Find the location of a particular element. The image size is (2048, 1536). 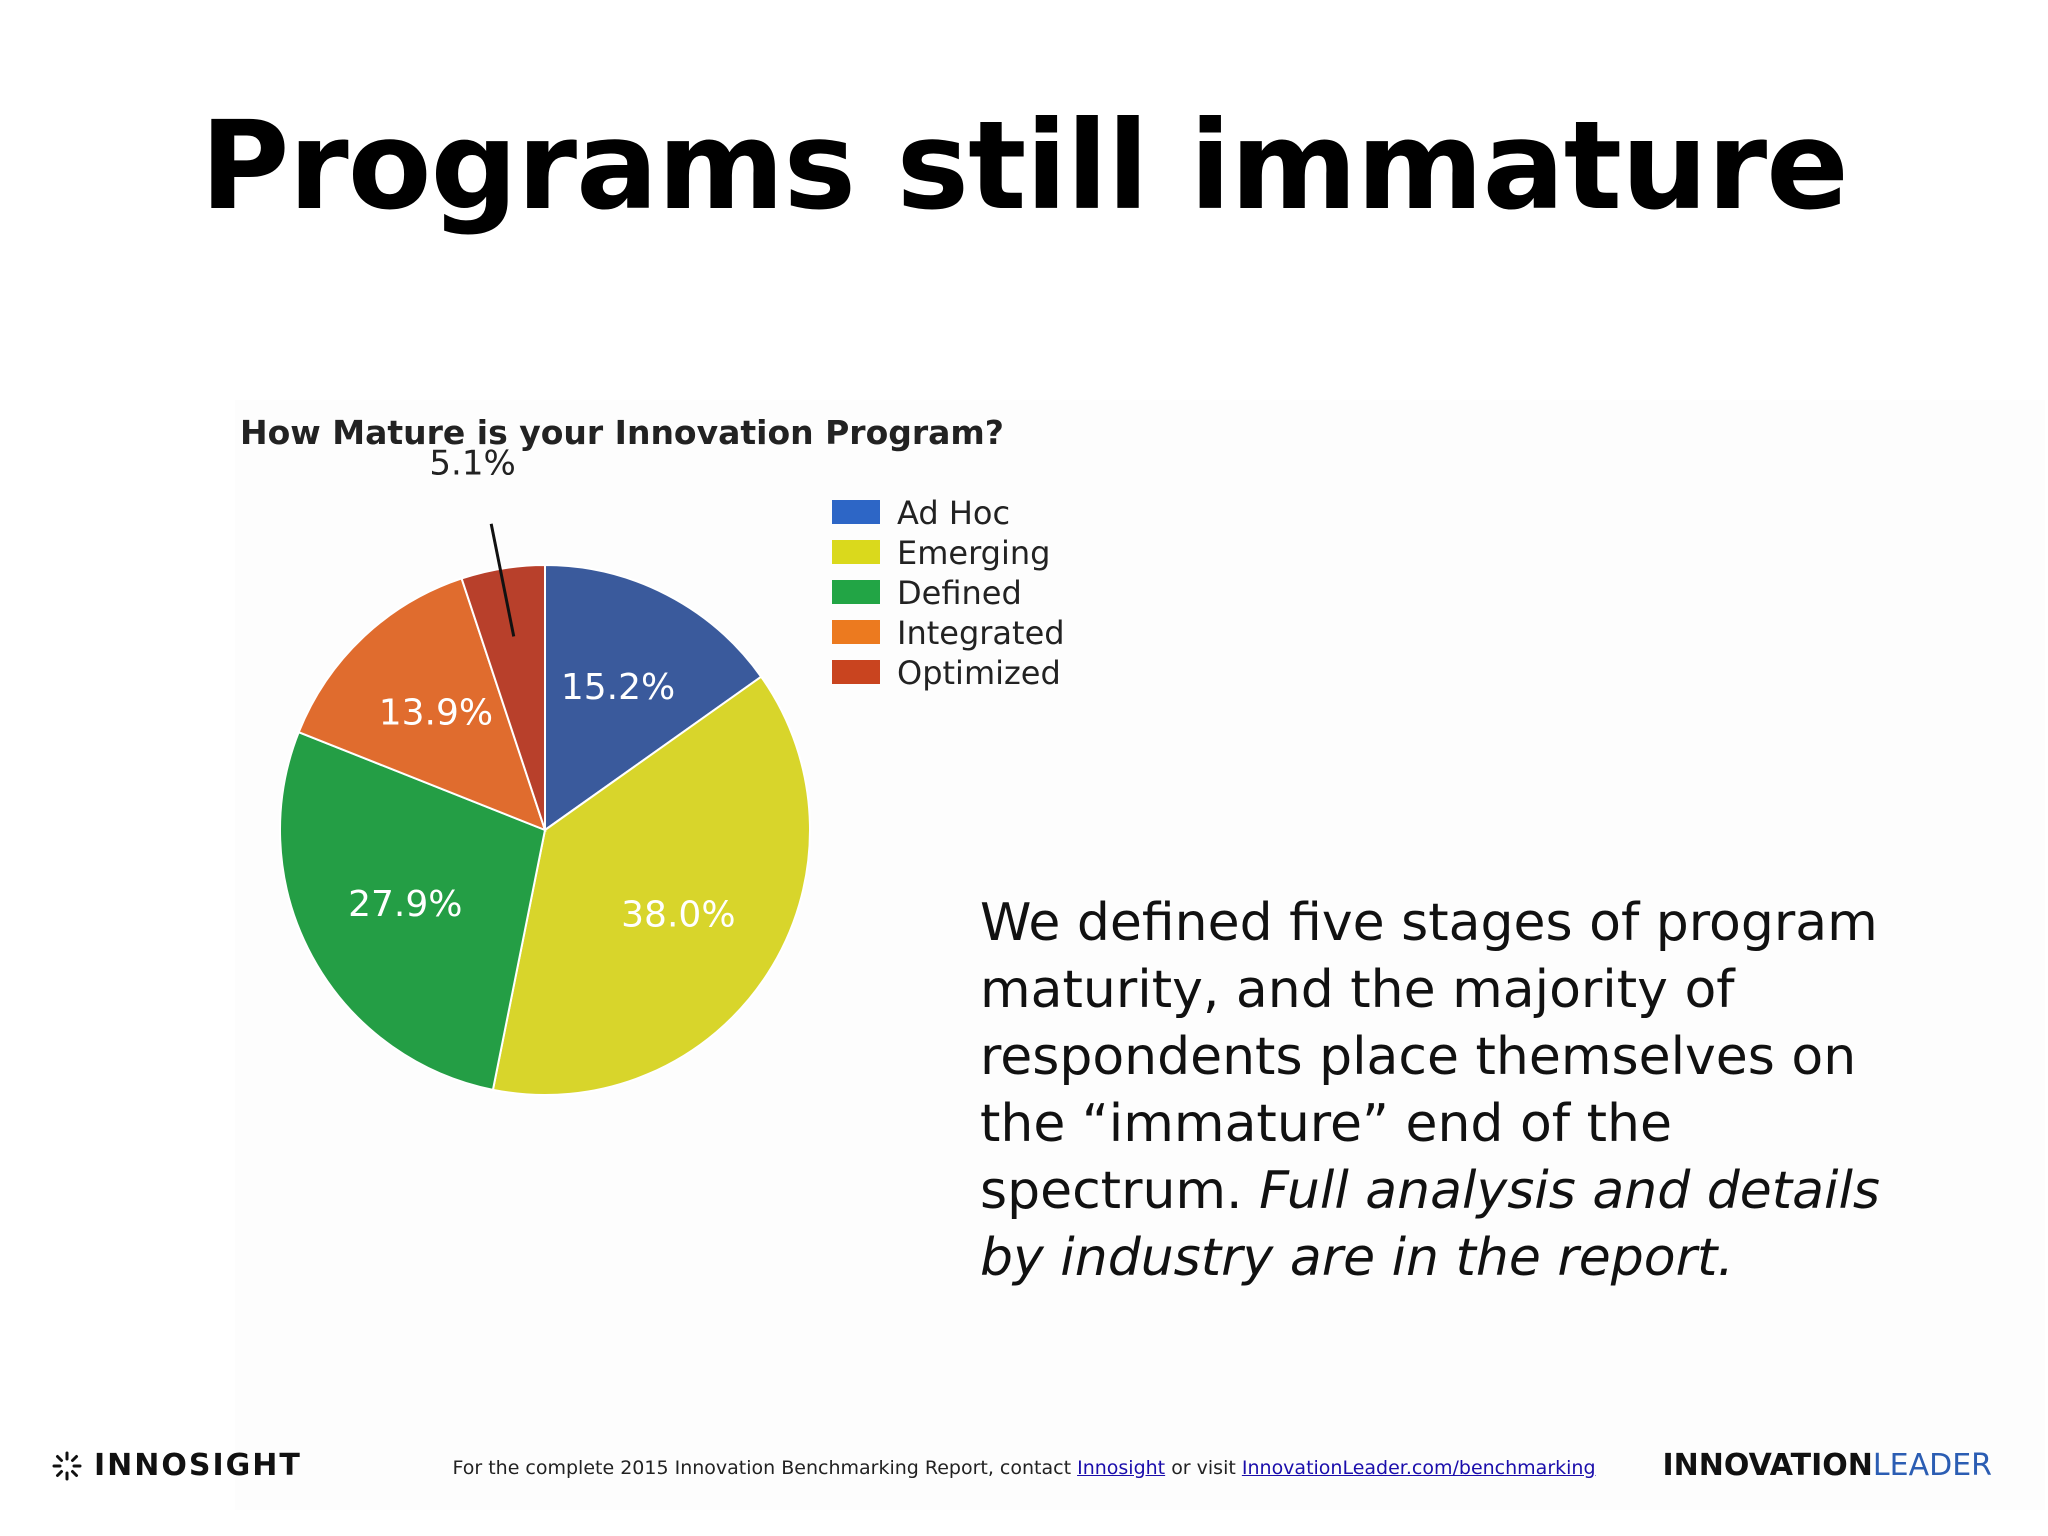

legend-label-integrated: Integrated is located at coordinates (981, 633).